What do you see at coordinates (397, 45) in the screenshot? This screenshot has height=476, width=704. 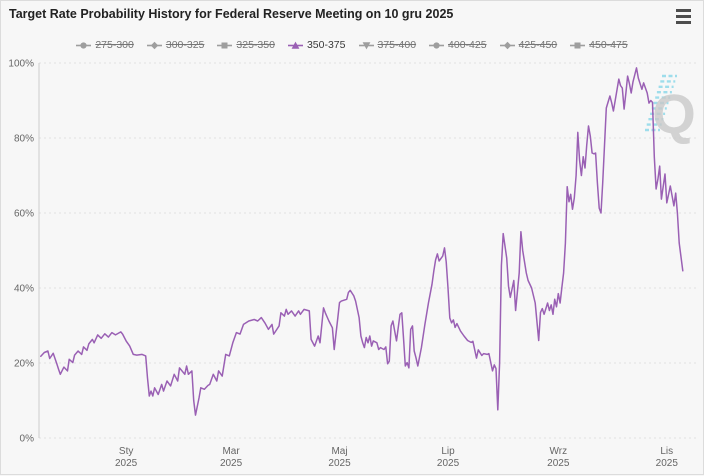 I see `legend-item-label: 375-400` at bounding box center [397, 45].